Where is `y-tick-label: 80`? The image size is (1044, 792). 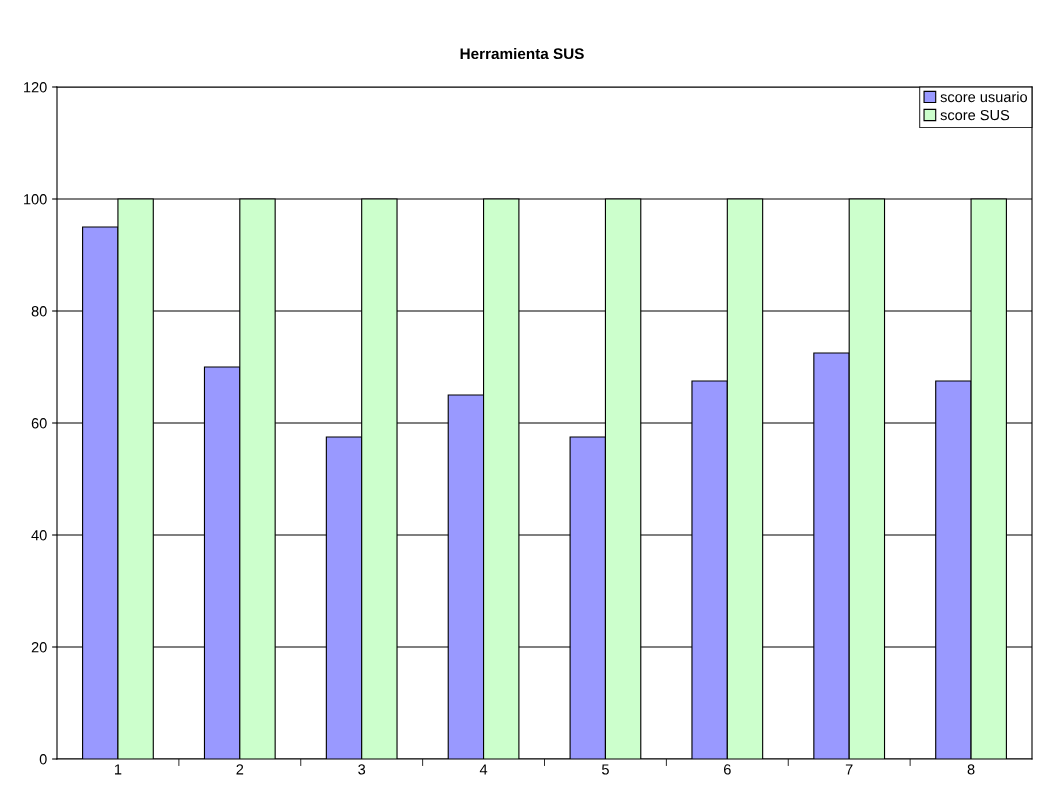 y-tick-label: 80 is located at coordinates (39, 311).